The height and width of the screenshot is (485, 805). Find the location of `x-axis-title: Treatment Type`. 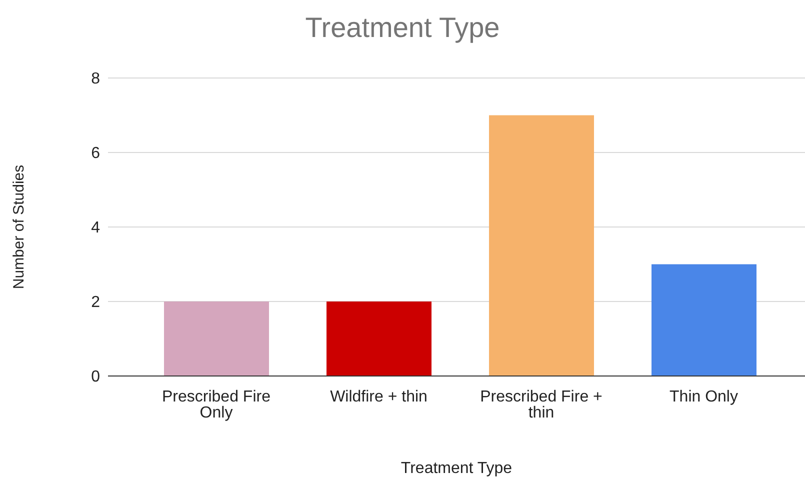

x-axis-title: Treatment Type is located at coordinates (457, 469).